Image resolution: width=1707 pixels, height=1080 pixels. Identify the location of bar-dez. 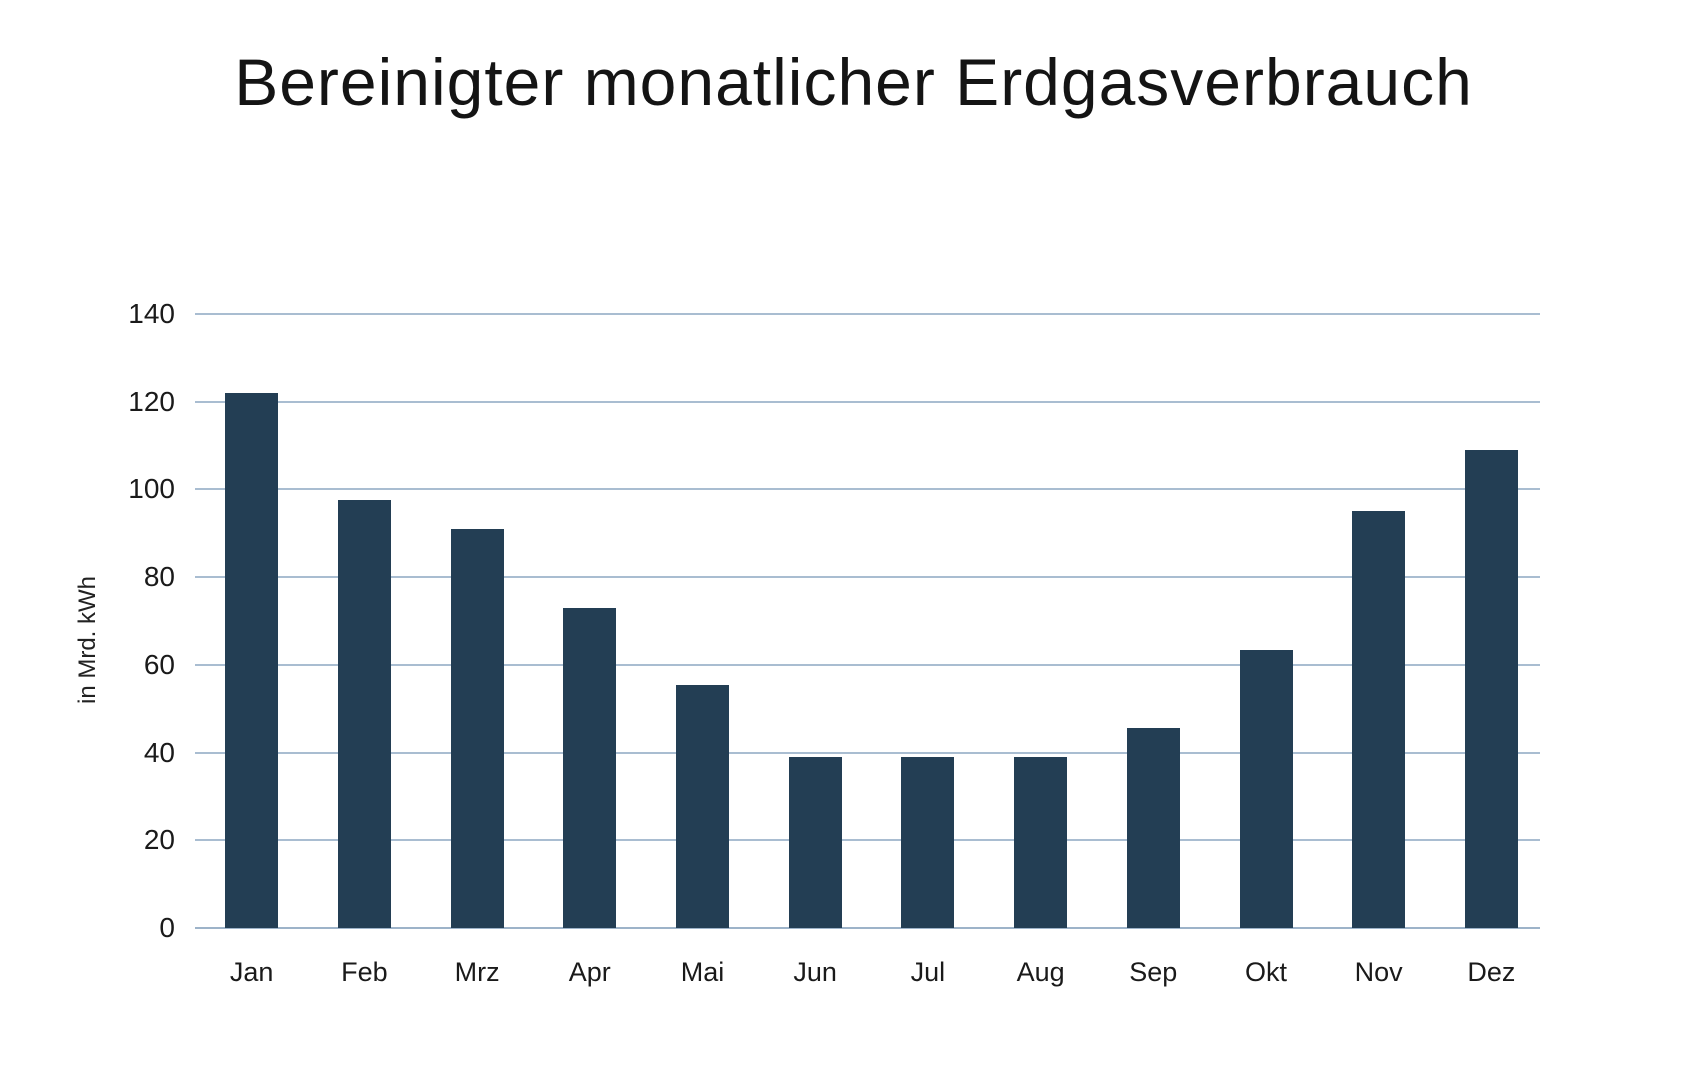
(1491, 688).